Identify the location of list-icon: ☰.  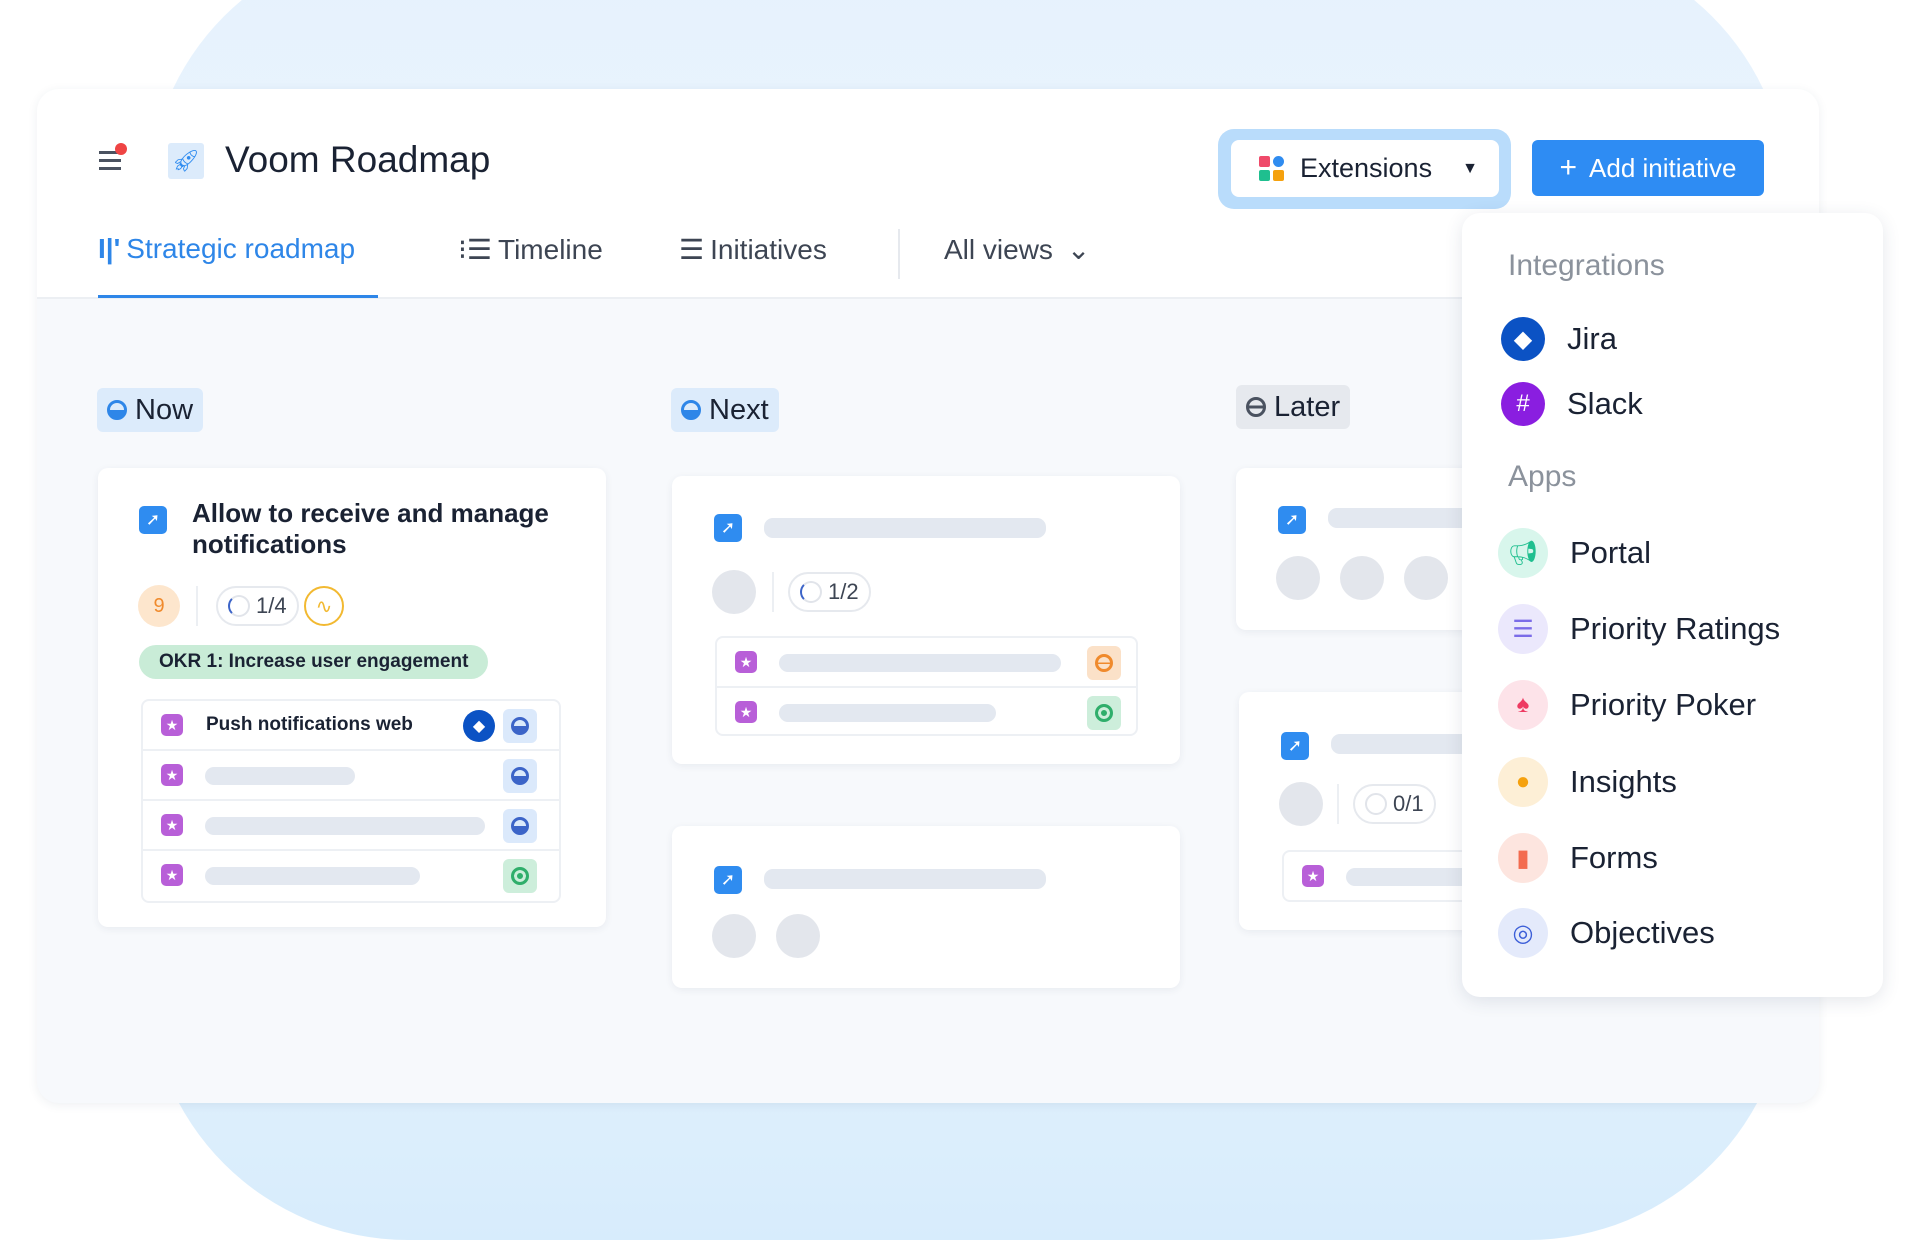
(692, 249).